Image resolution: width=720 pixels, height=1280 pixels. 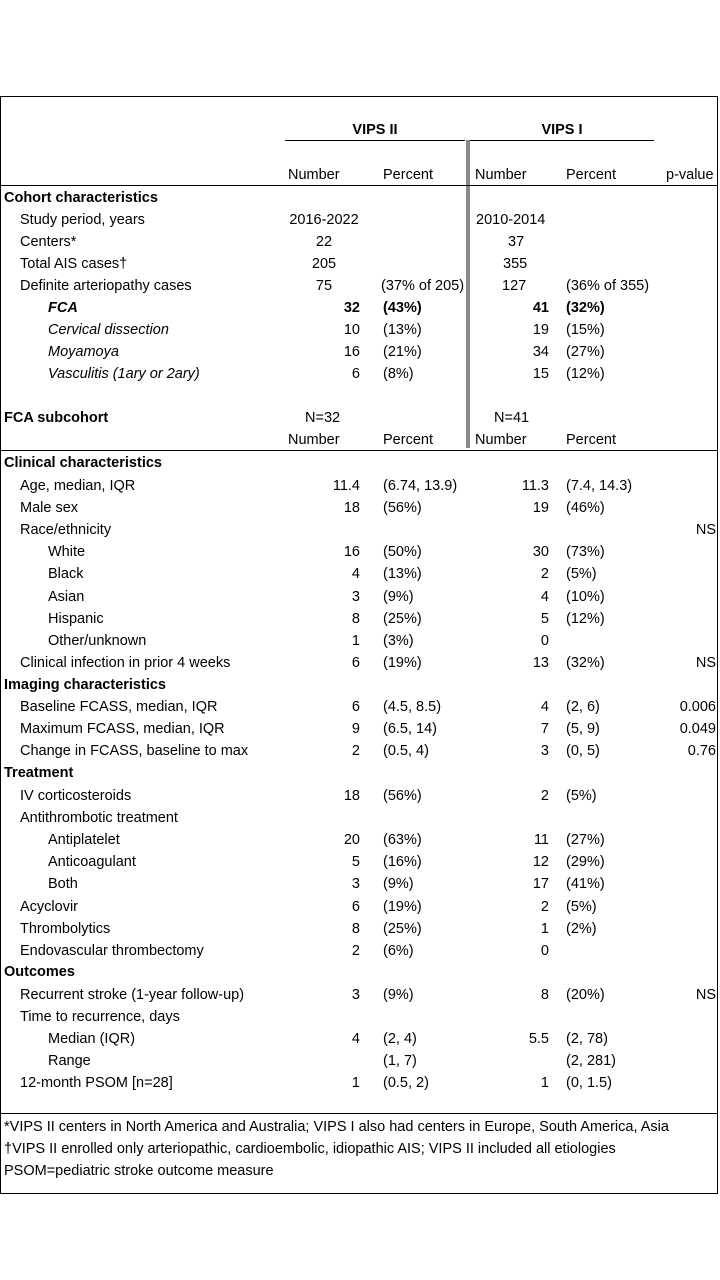 What do you see at coordinates (402, 862) in the screenshot?
I see `vips2-percent: (16%)` at bounding box center [402, 862].